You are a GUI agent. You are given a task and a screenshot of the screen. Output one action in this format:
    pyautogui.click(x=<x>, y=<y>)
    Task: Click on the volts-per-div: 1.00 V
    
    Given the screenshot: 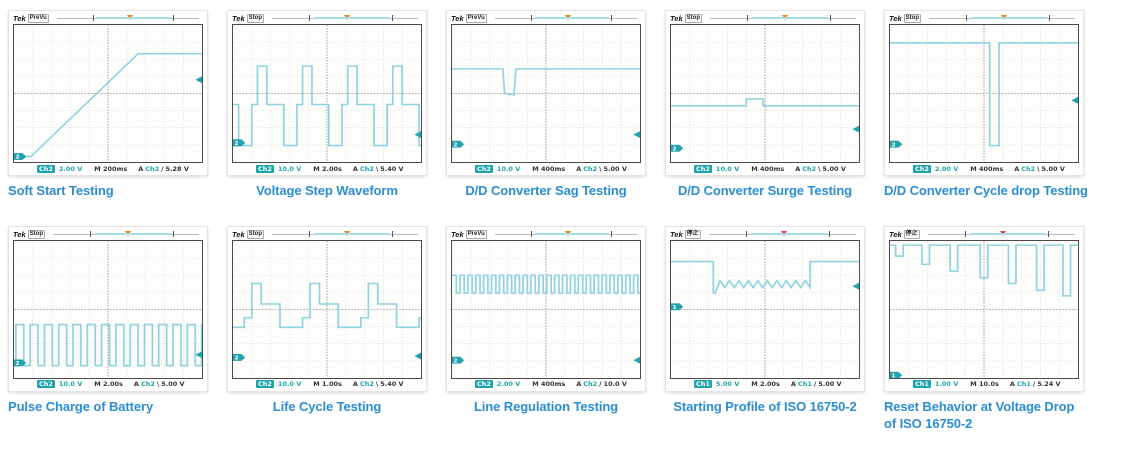 What is the action you would take?
    pyautogui.click(x=946, y=384)
    